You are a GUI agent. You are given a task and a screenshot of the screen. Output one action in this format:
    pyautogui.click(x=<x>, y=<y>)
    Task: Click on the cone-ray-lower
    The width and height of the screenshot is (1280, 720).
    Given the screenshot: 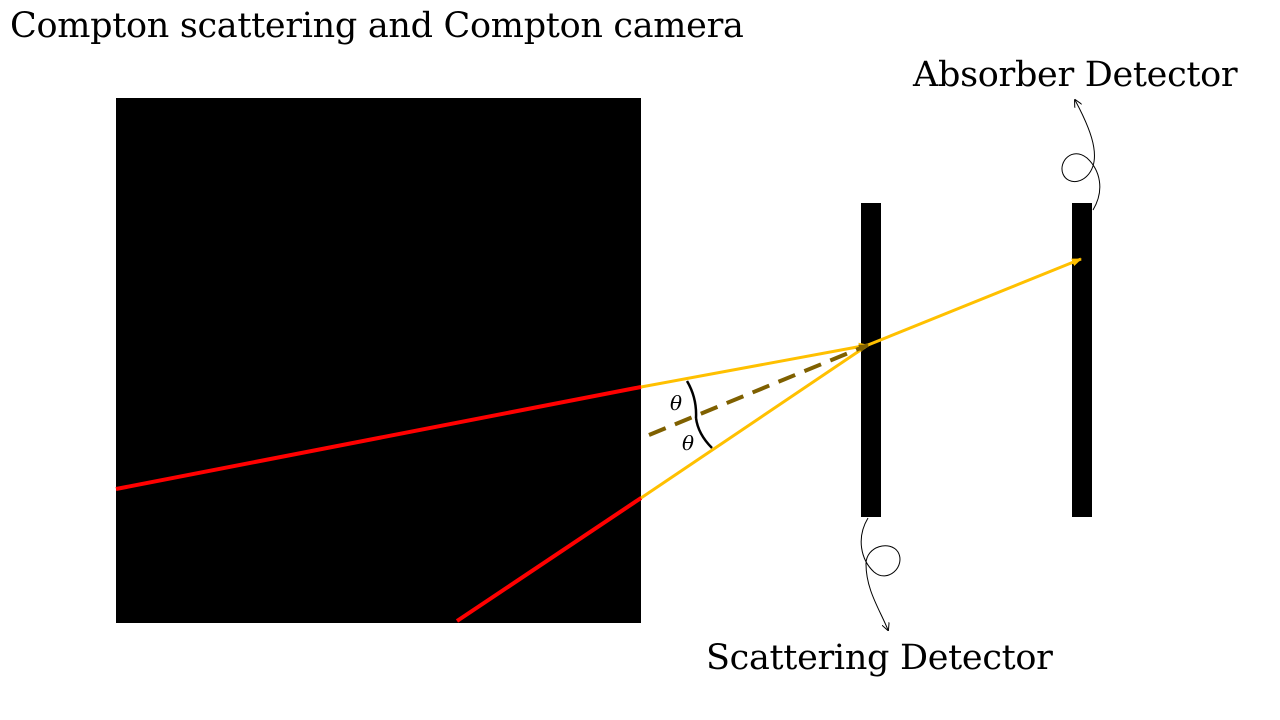 What is the action you would take?
    pyautogui.click(x=754, y=421)
    